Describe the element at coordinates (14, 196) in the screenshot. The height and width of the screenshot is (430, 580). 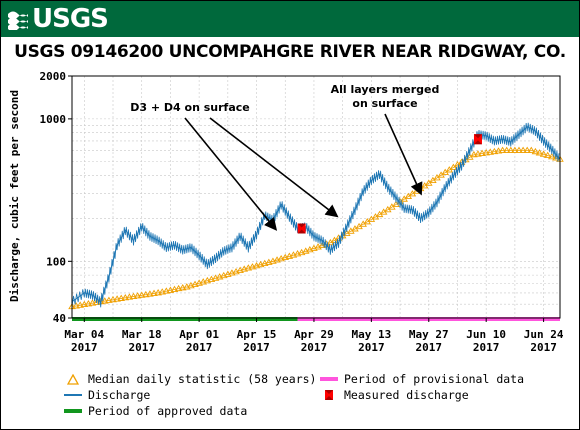
I see `y-axis-label: Discharge, cubic feet per second` at that location.